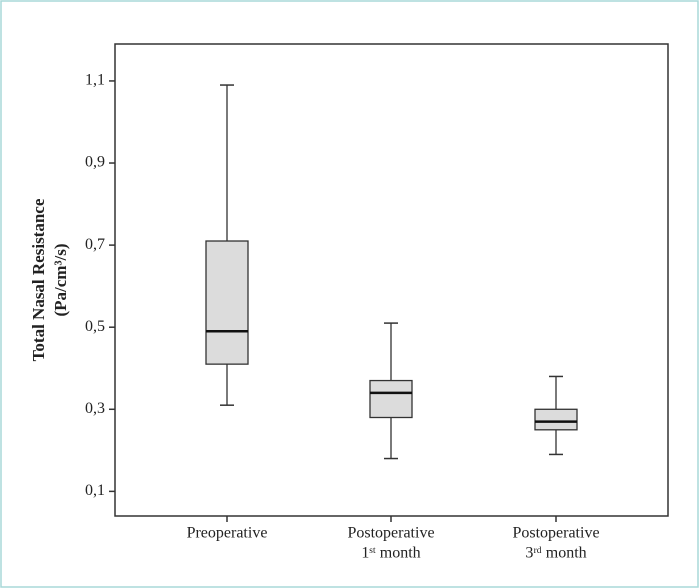 Image resolution: width=699 pixels, height=588 pixels. I want to click on x-tick-label: Preoperative, so click(227, 533).